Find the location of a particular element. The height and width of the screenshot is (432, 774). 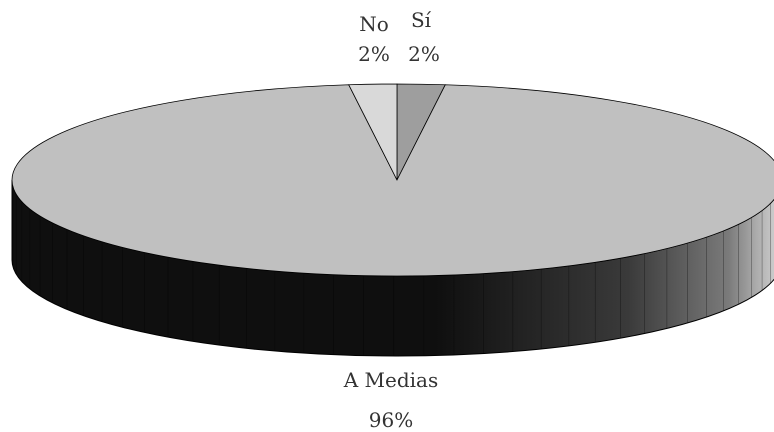

pie-slice-no is located at coordinates (373, 132).